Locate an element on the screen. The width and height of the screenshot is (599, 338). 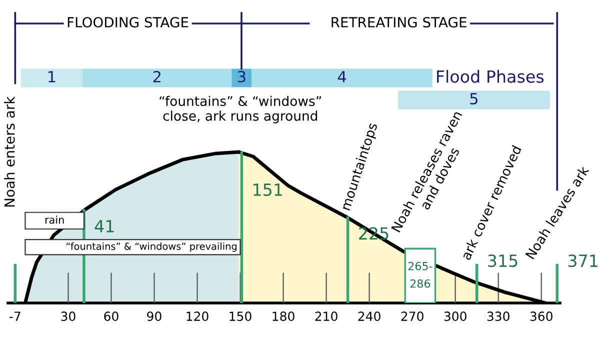
annotation: “fountains” & “windows” close, ark runs aground is located at coordinates (241, 110).